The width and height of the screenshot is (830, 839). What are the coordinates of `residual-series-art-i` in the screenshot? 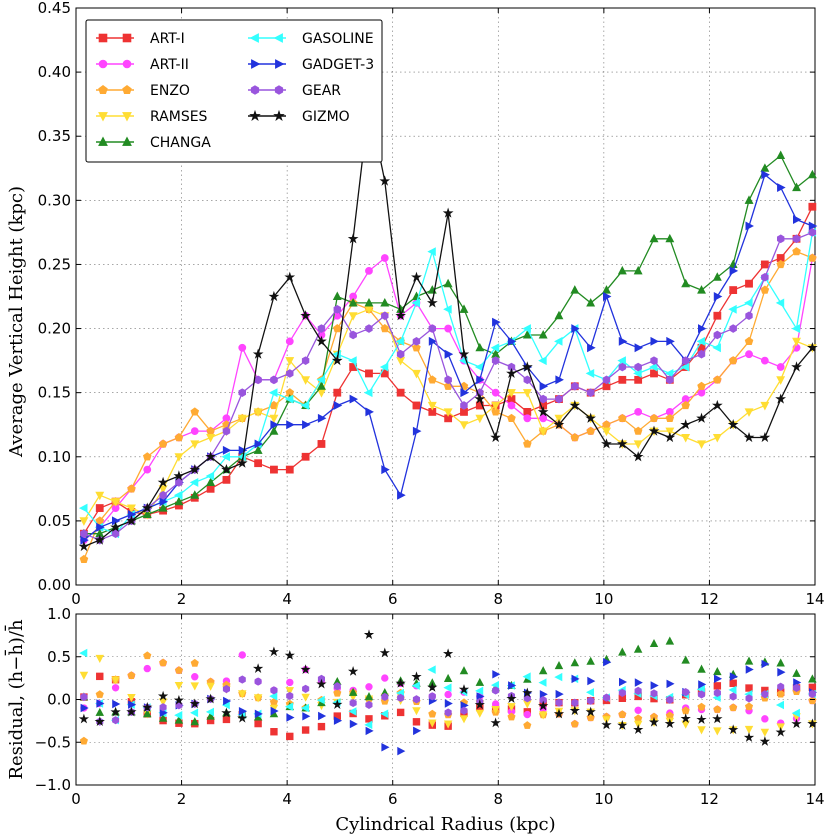 It's located at (448, 706).